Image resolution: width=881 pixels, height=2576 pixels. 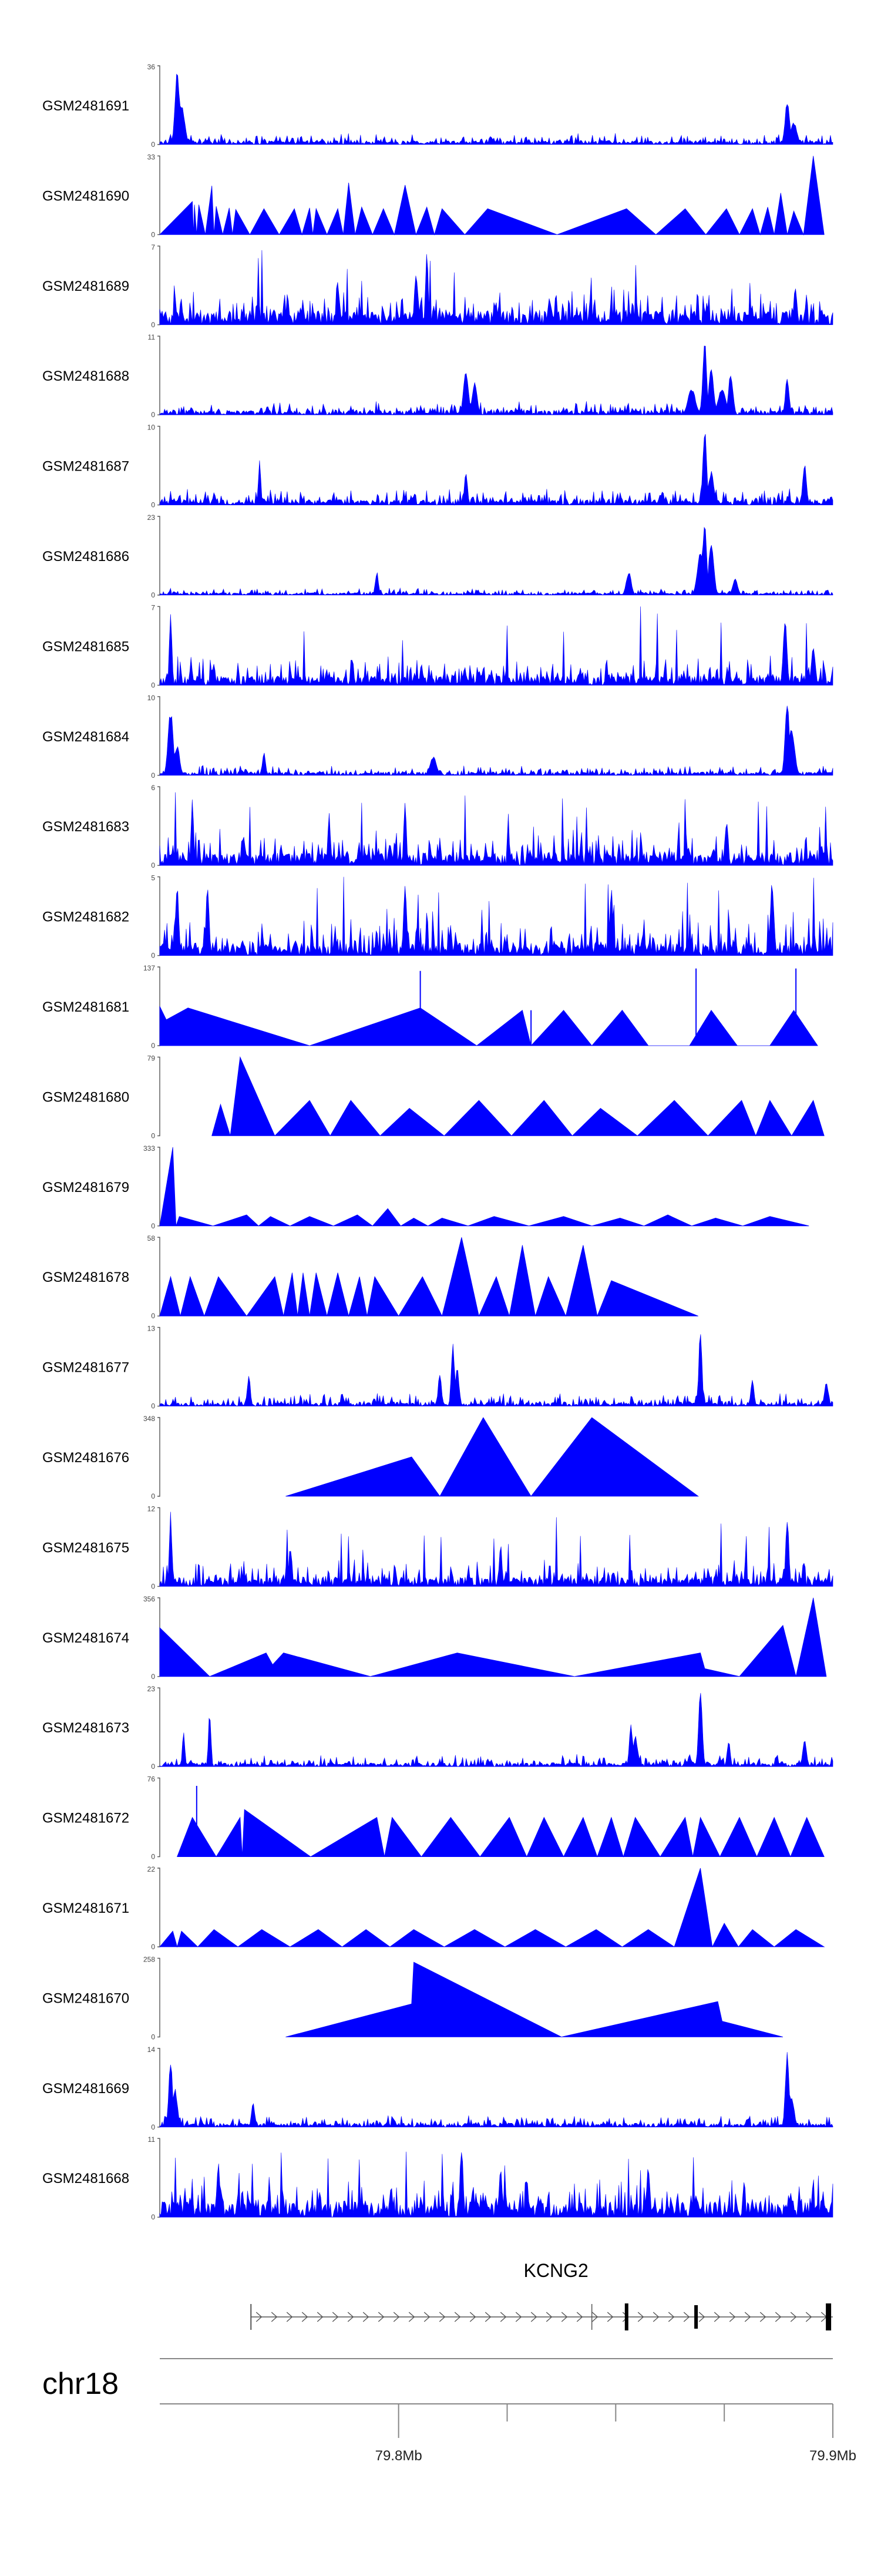 I want to click on track-GSM2481682: GSM2481682 5 0, so click(x=438, y=917).